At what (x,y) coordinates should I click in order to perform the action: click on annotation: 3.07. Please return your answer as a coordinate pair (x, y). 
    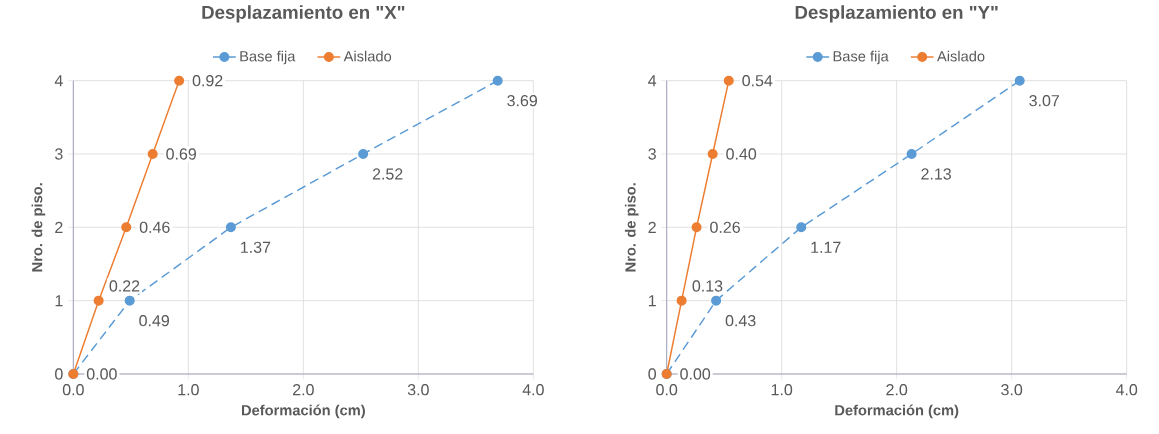
    Looking at the image, I should click on (1044, 101).